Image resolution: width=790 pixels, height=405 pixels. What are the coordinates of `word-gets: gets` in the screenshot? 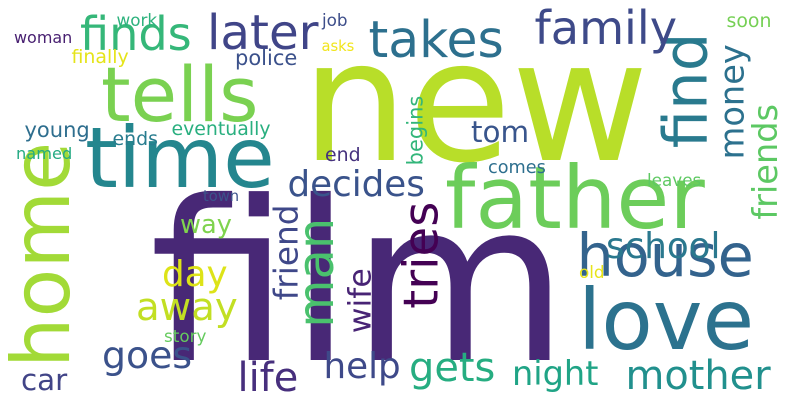 It's located at (452, 368).